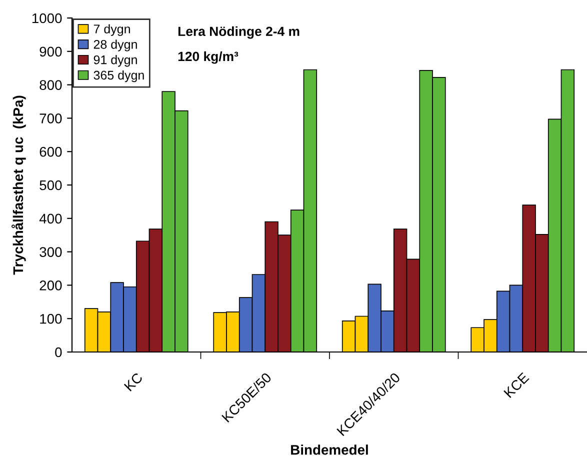 The height and width of the screenshot is (469, 587). What do you see at coordinates (239, 32) in the screenshot?
I see `annotation: Lera Nödinge 2-4 m` at bounding box center [239, 32].